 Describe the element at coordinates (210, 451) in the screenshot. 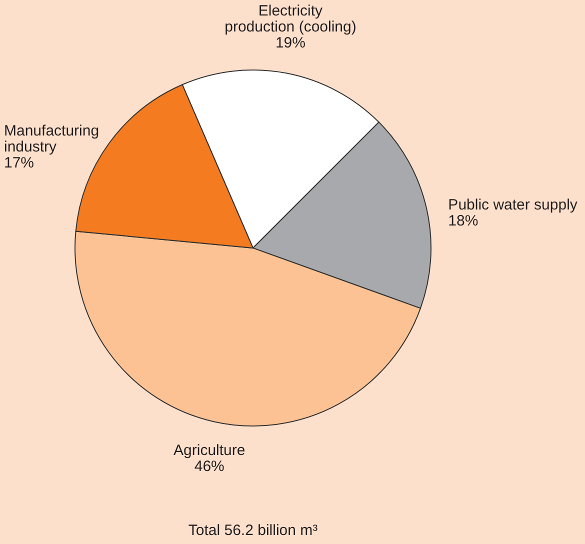

I see `slice-label: Agriculture` at that location.